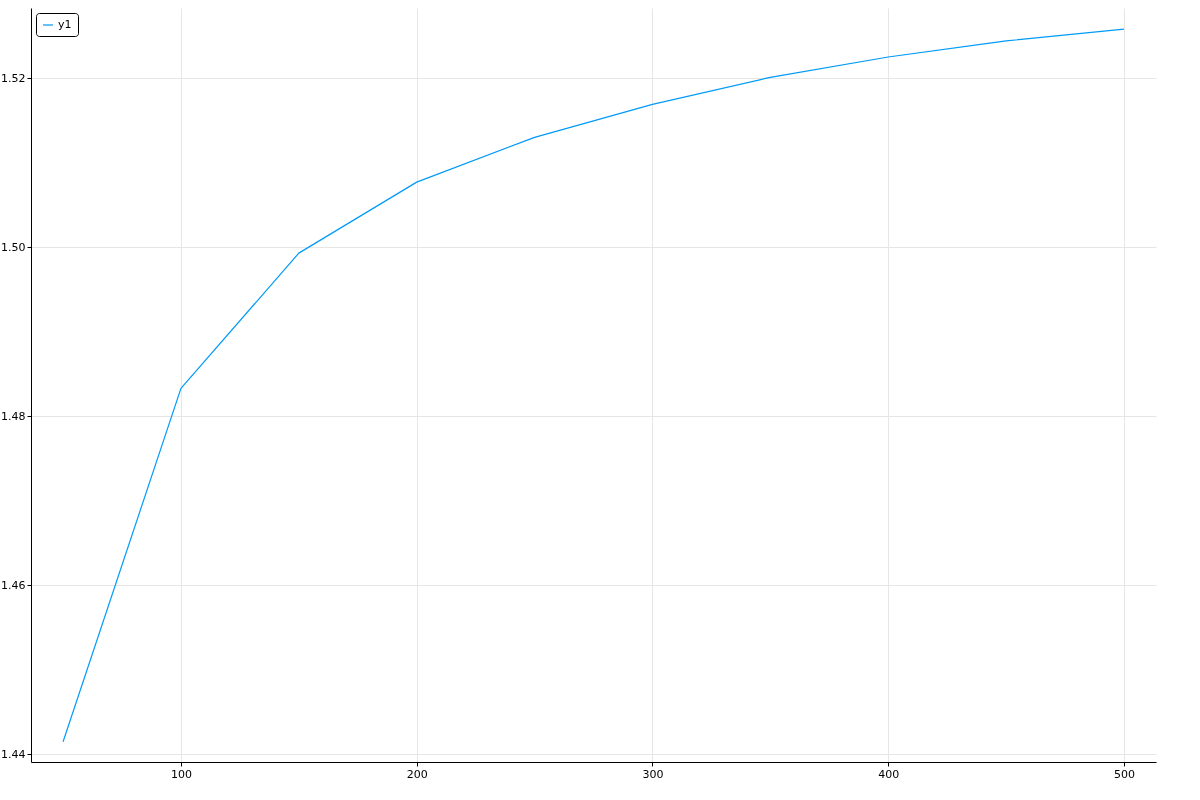 This screenshot has height=800, width=1200. Describe the element at coordinates (181, 774) in the screenshot. I see `x-tick-label: 100` at that location.